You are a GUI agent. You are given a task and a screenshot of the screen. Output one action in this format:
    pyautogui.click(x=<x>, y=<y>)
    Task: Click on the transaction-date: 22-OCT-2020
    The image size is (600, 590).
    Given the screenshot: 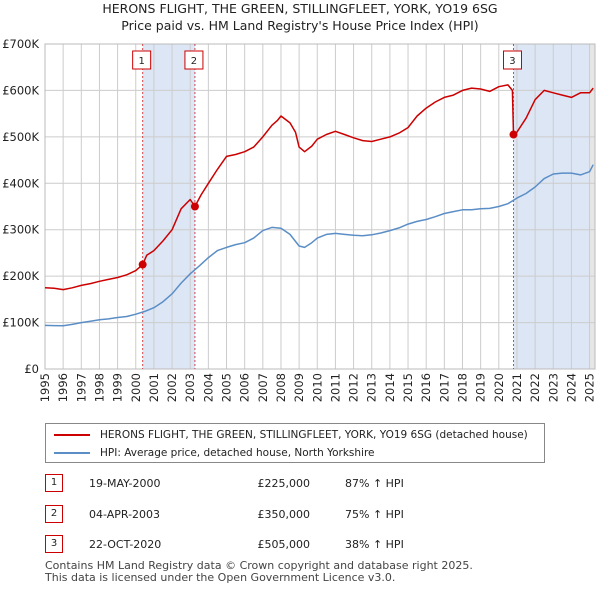 What is the action you would take?
    pyautogui.click(x=125, y=544)
    